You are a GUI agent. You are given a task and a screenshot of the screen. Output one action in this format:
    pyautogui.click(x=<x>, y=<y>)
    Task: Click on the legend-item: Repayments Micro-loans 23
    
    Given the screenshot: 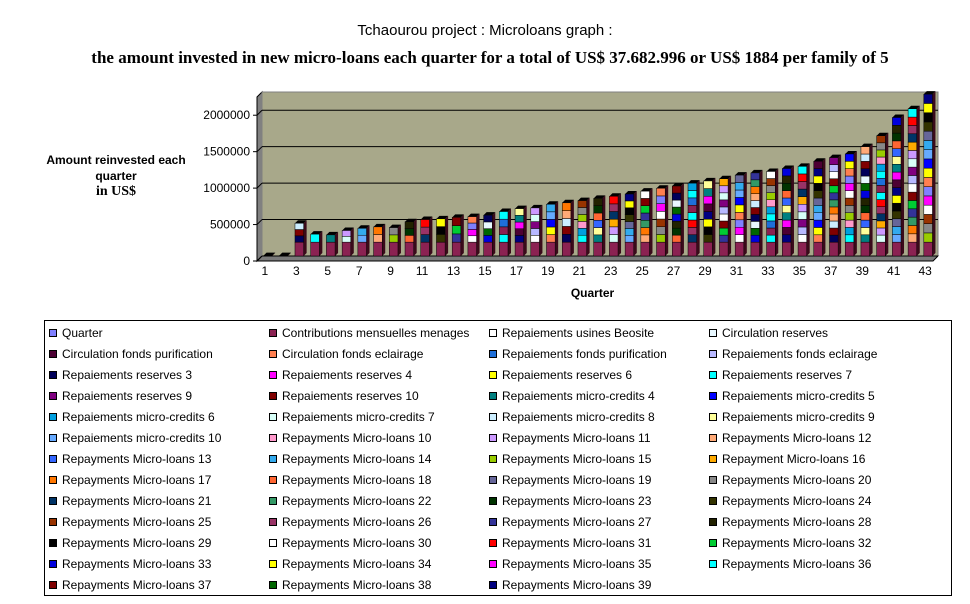 What is the action you would take?
    pyautogui.click(x=599, y=500)
    